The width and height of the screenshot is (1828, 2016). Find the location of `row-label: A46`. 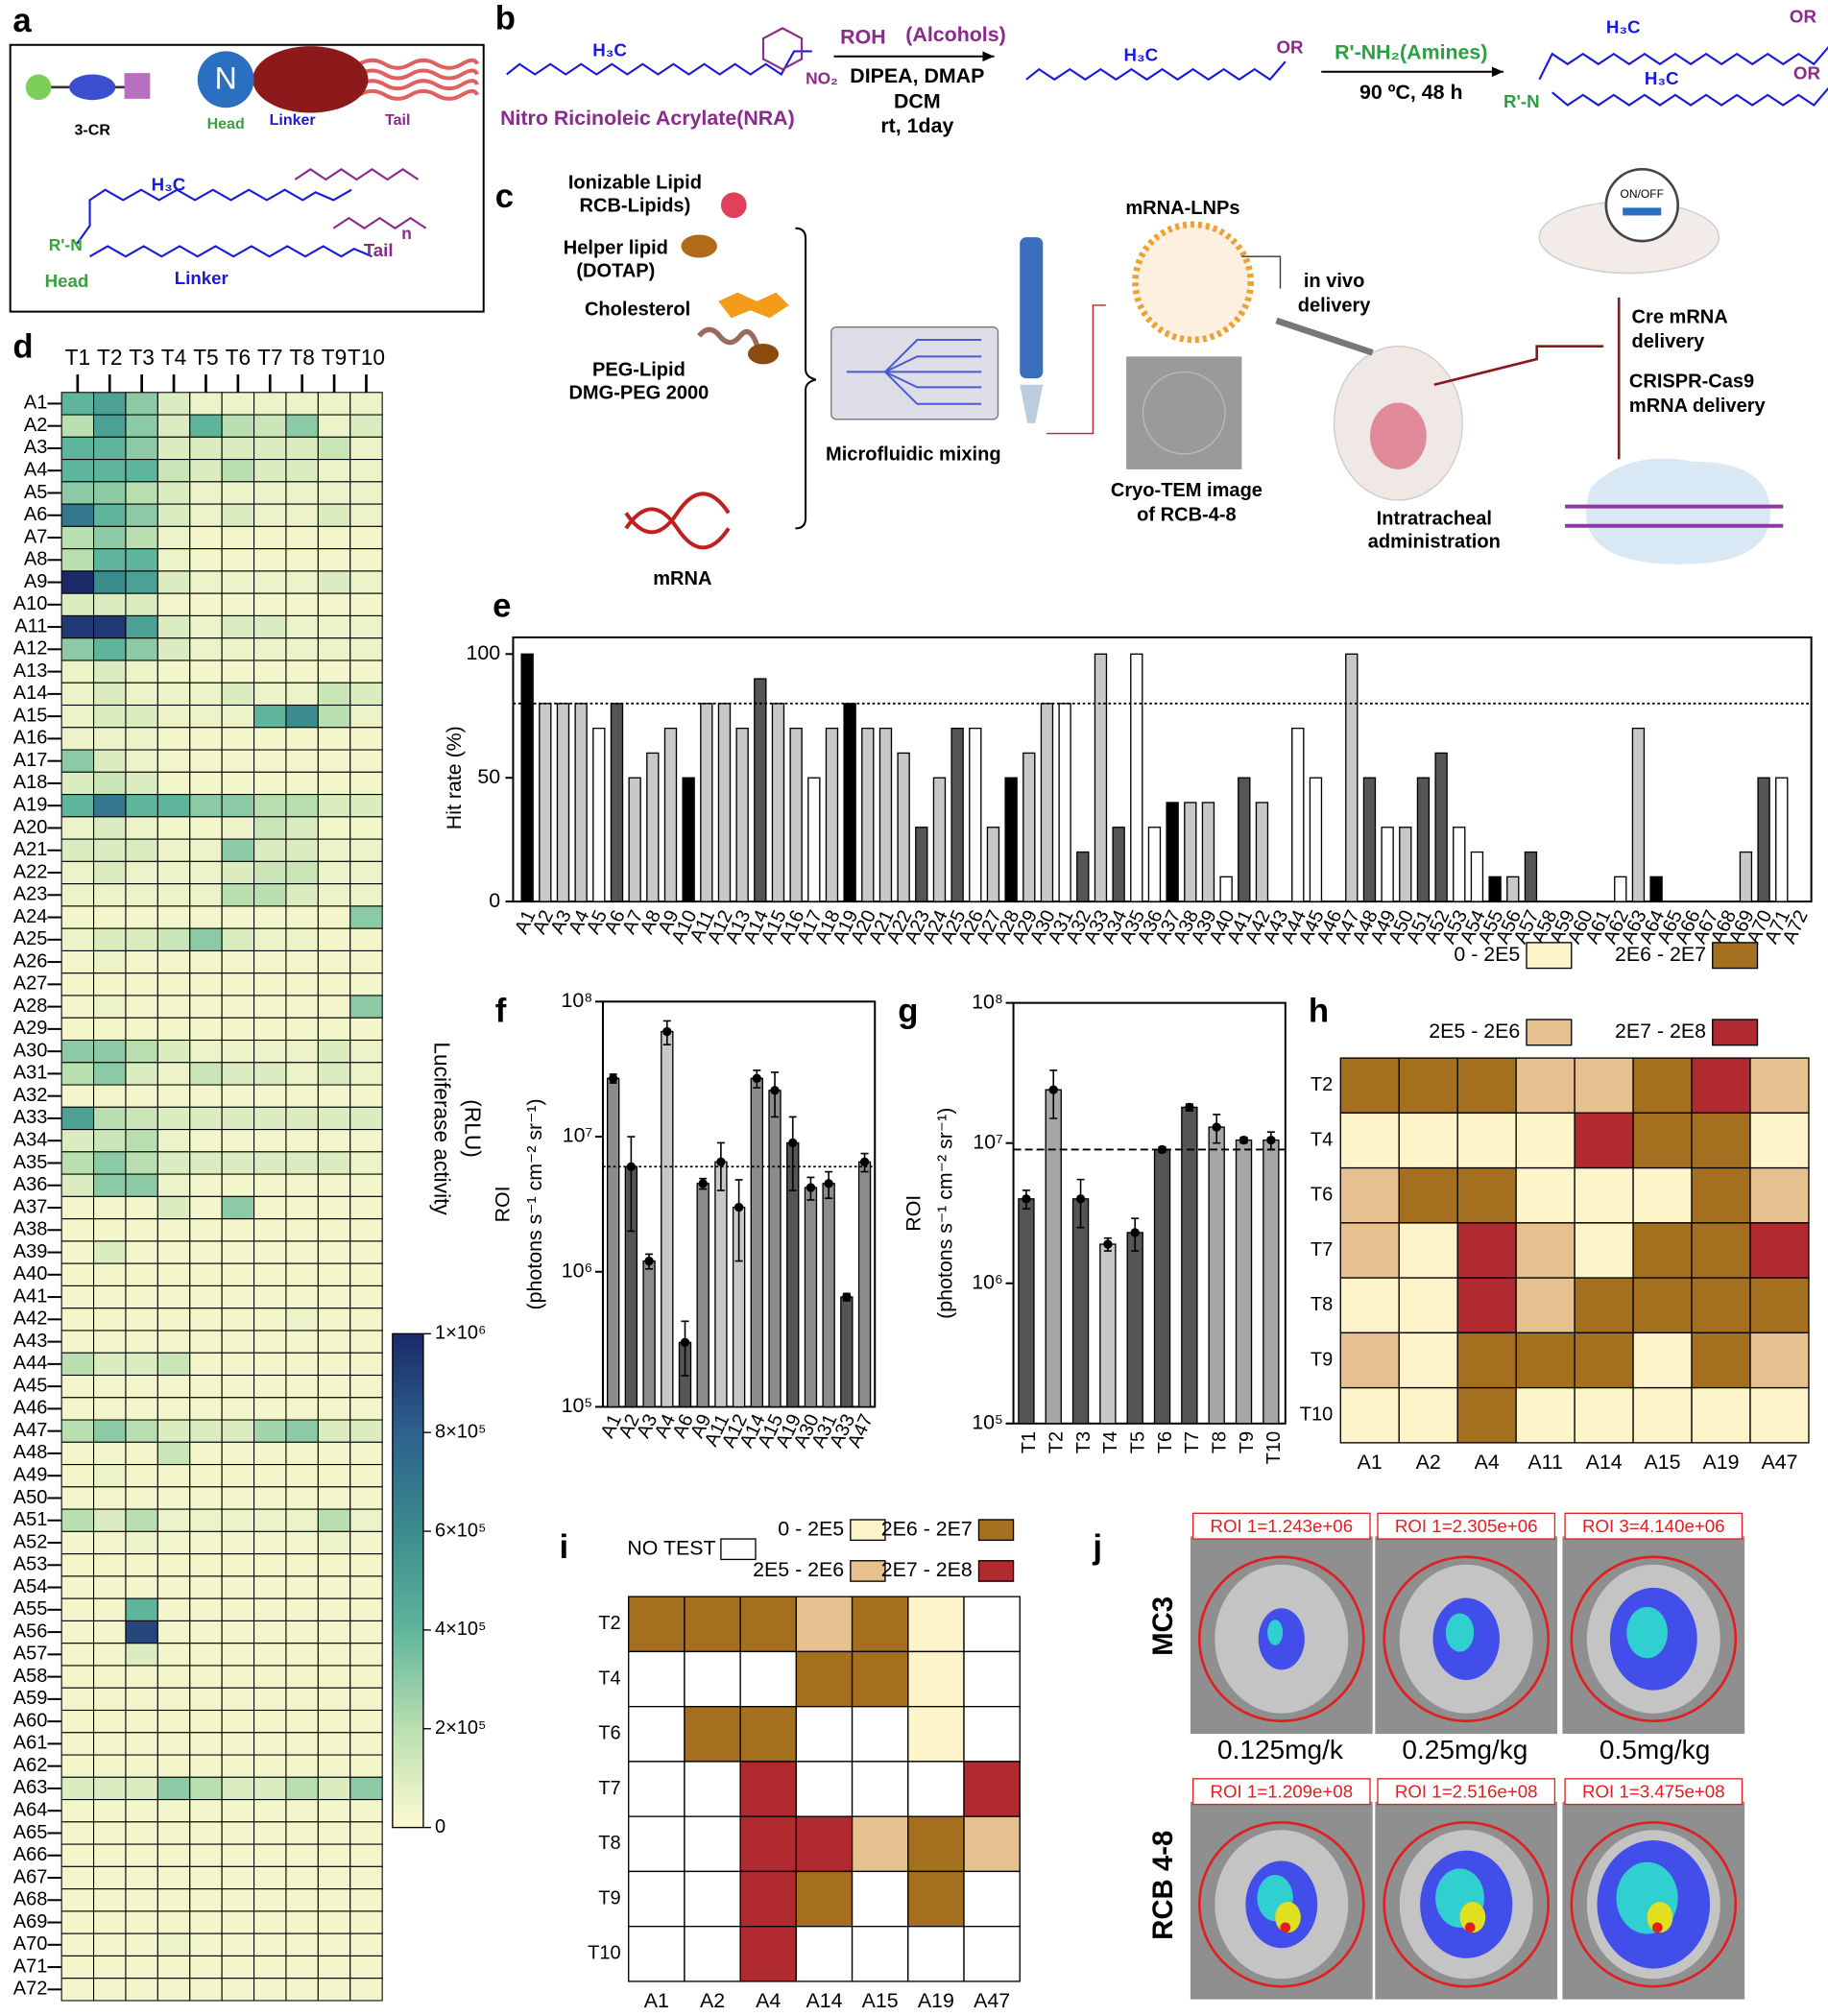

row-label: A46 is located at coordinates (31, 1408).